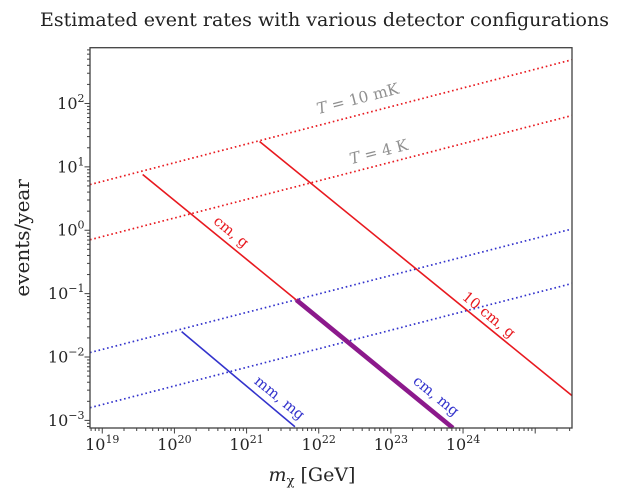 The width and height of the screenshot is (620, 503). Describe the element at coordinates (22, 238) in the screenshot. I see `y-axis-label: events/year` at that location.